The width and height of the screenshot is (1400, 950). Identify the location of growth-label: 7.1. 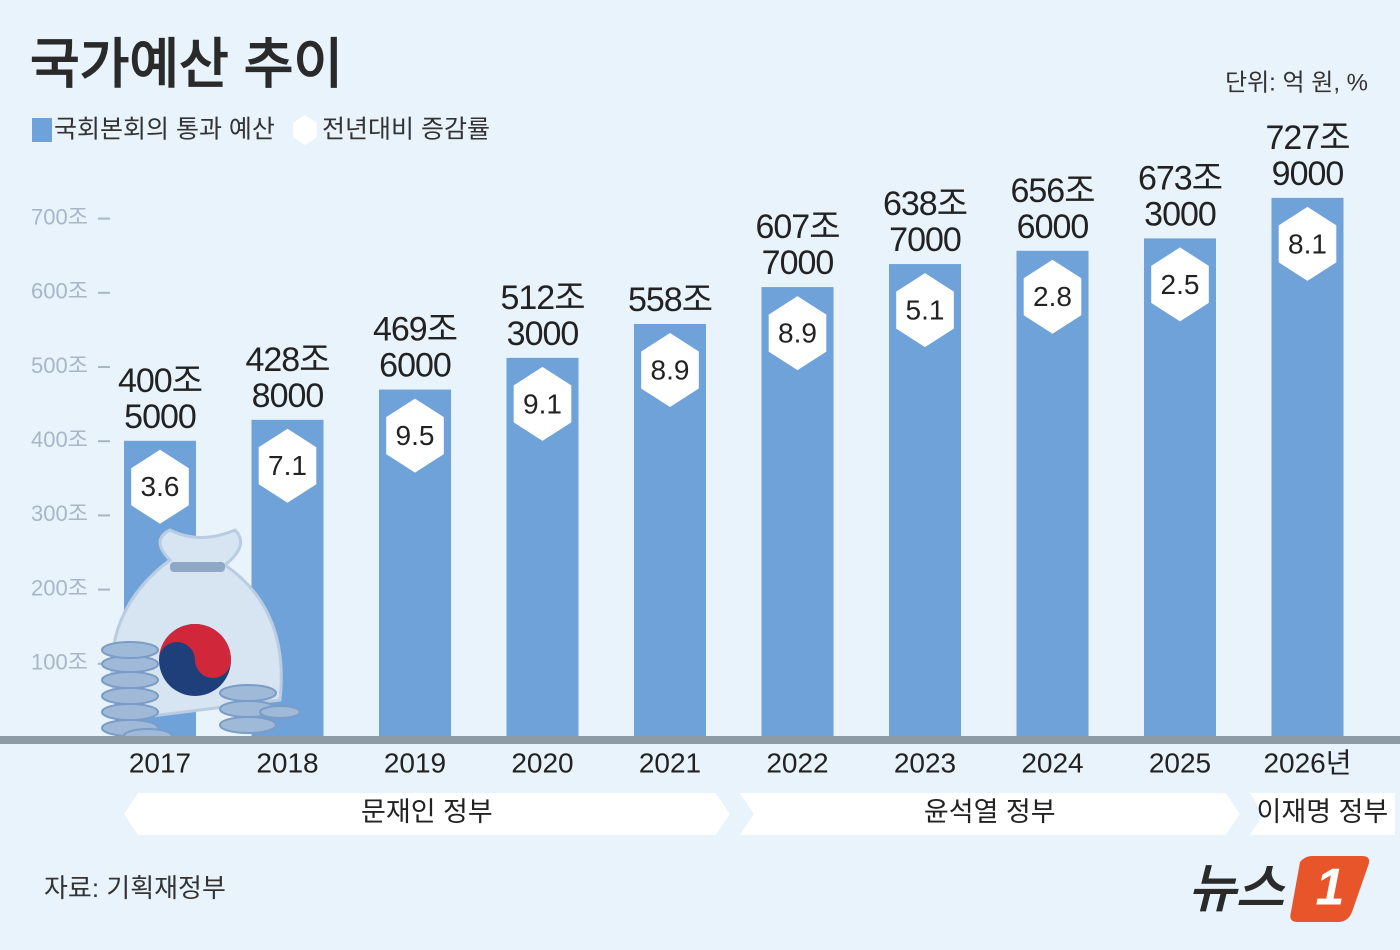
(287, 465).